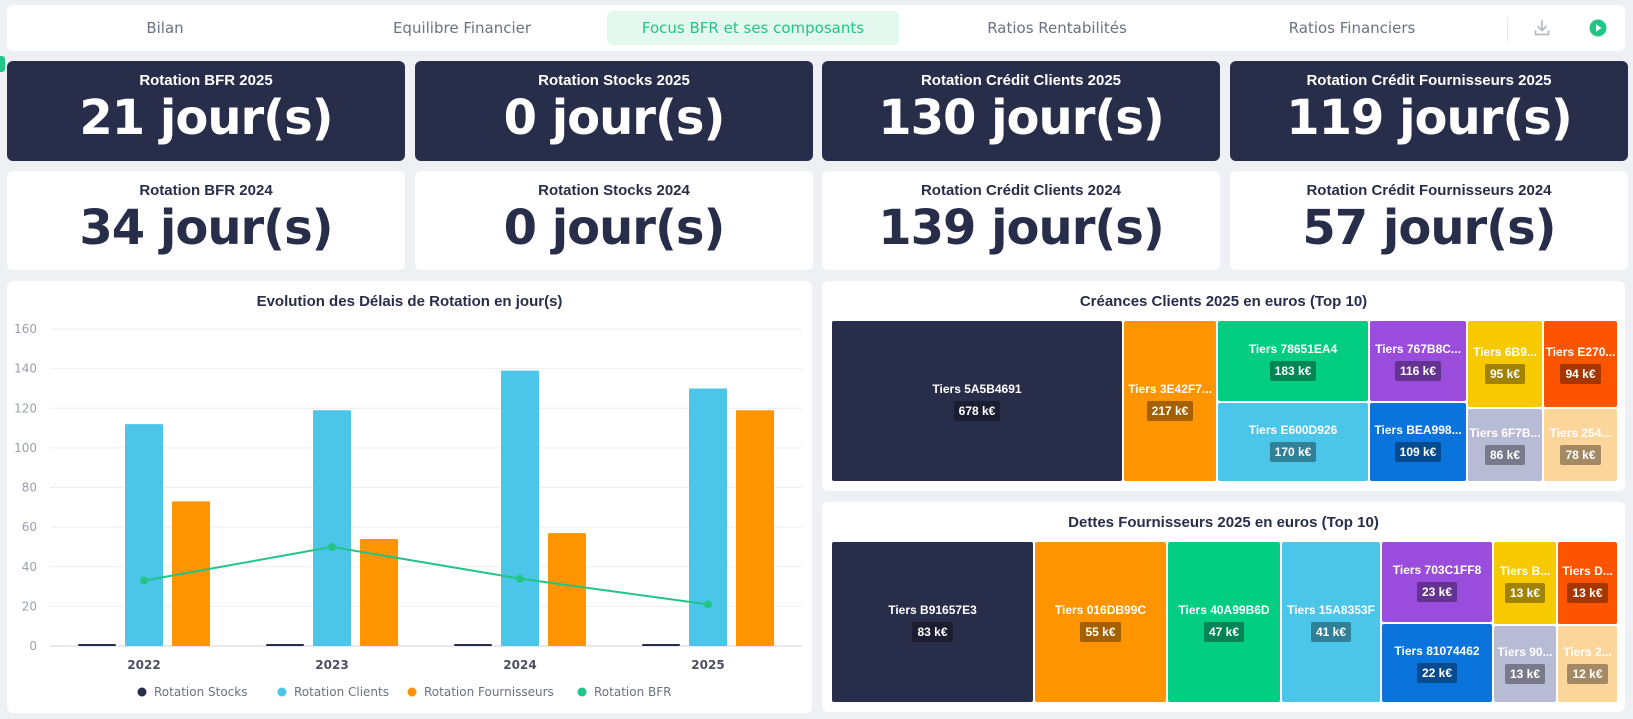  What do you see at coordinates (977, 410) in the screenshot?
I see `treemap-cell-value: 678 k€` at bounding box center [977, 410].